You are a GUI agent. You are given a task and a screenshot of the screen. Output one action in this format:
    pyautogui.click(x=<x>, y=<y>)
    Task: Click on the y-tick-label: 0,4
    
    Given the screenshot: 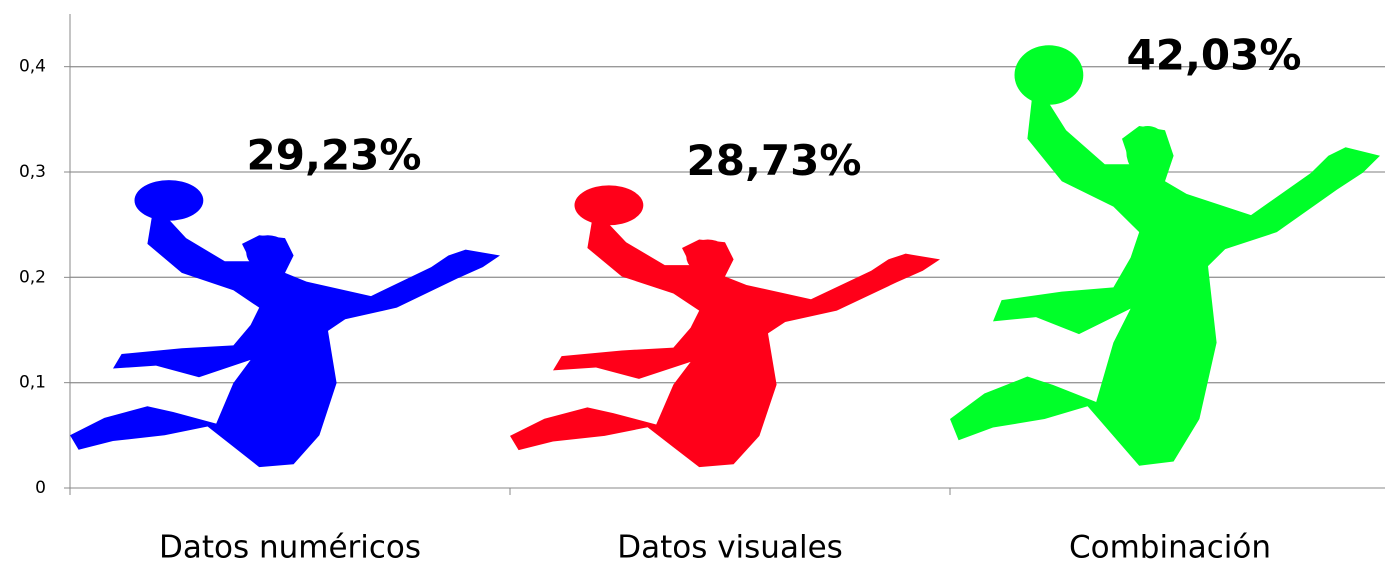 What is the action you would take?
    pyautogui.click(x=32, y=67)
    